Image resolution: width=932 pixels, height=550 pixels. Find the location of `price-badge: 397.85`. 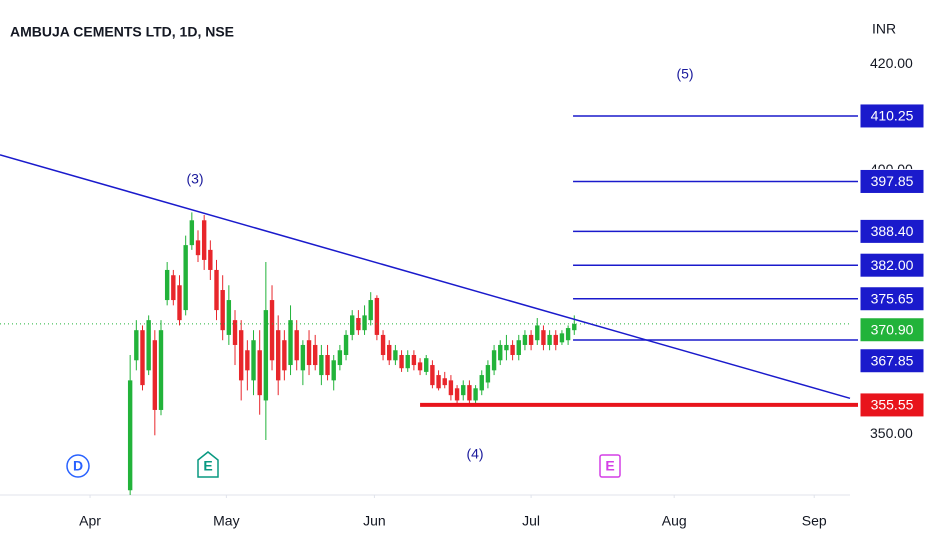

price-badge: 397.85 is located at coordinates (892, 181).